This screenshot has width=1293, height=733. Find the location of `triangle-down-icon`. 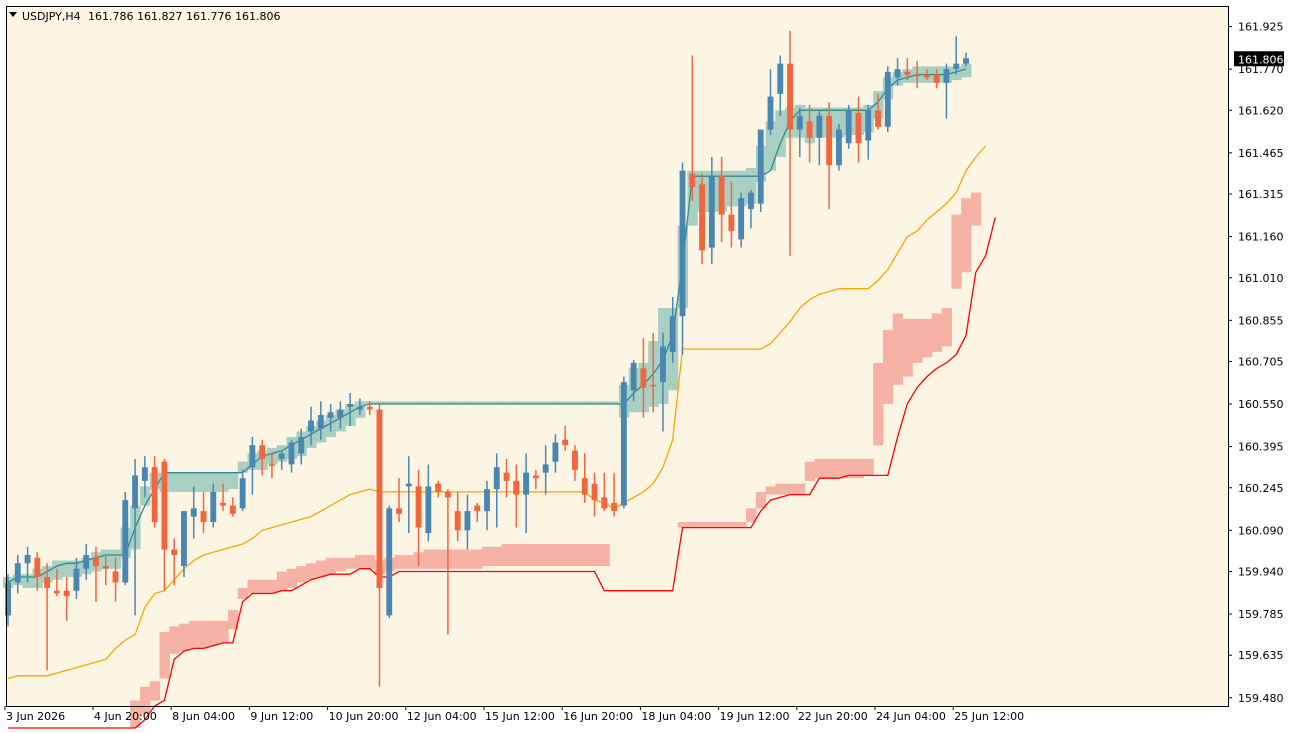

triangle-down-icon is located at coordinates (13, 14).